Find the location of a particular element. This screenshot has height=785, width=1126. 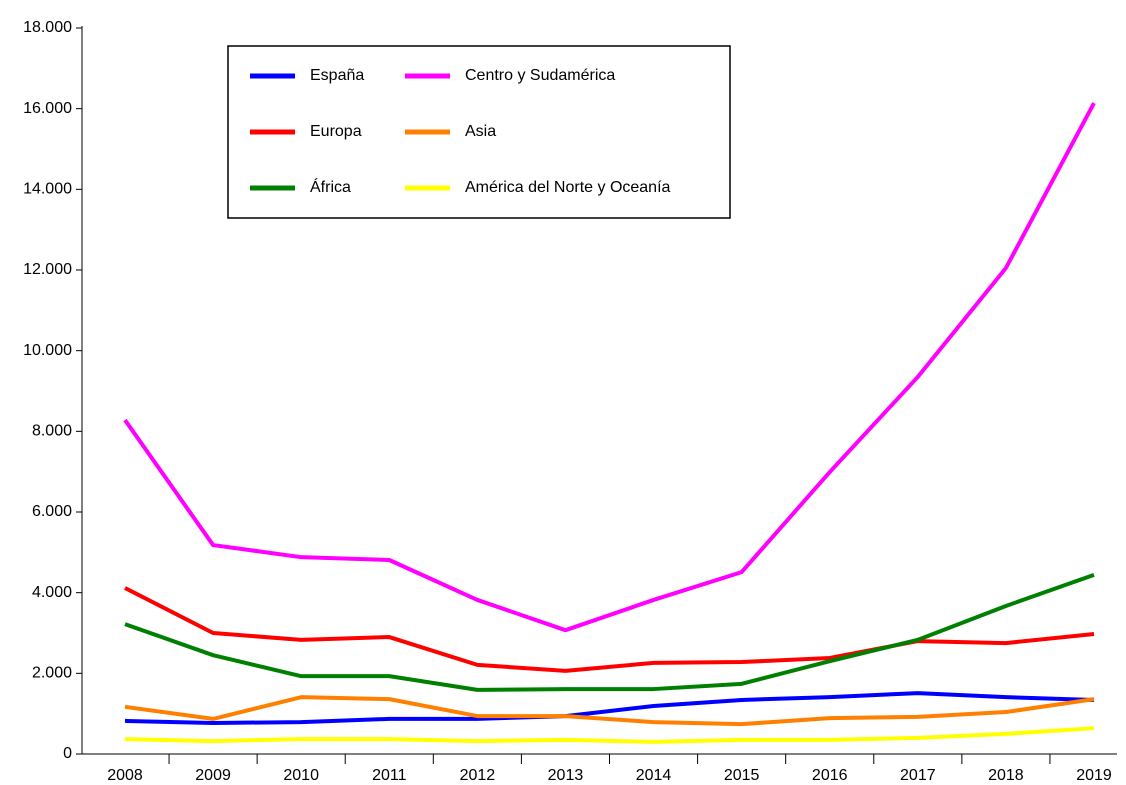

x-tick-label: 2016 is located at coordinates (830, 775).